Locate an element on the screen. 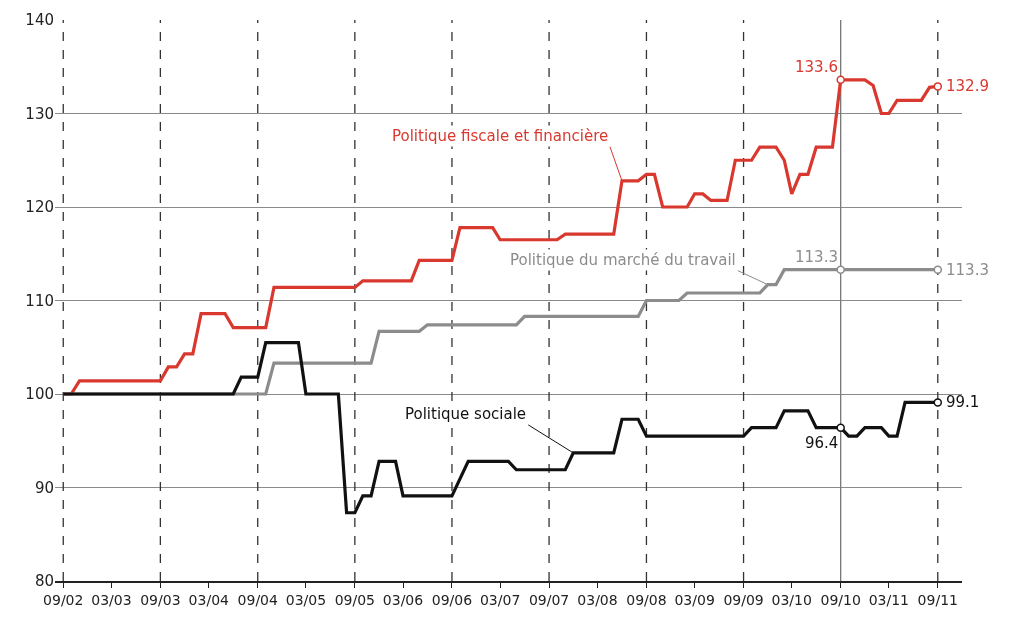 The width and height of the screenshot is (1017, 621). y-tick-label: 120 is located at coordinates (39, 207).